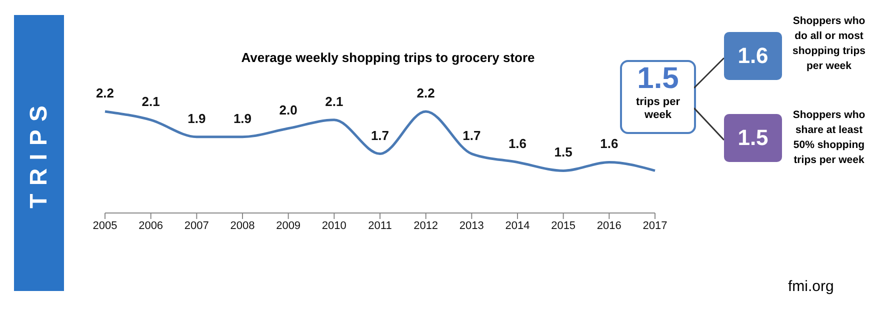 The height and width of the screenshot is (310, 881). Describe the element at coordinates (563, 152) in the screenshot. I see `data-label: 1.5` at that location.